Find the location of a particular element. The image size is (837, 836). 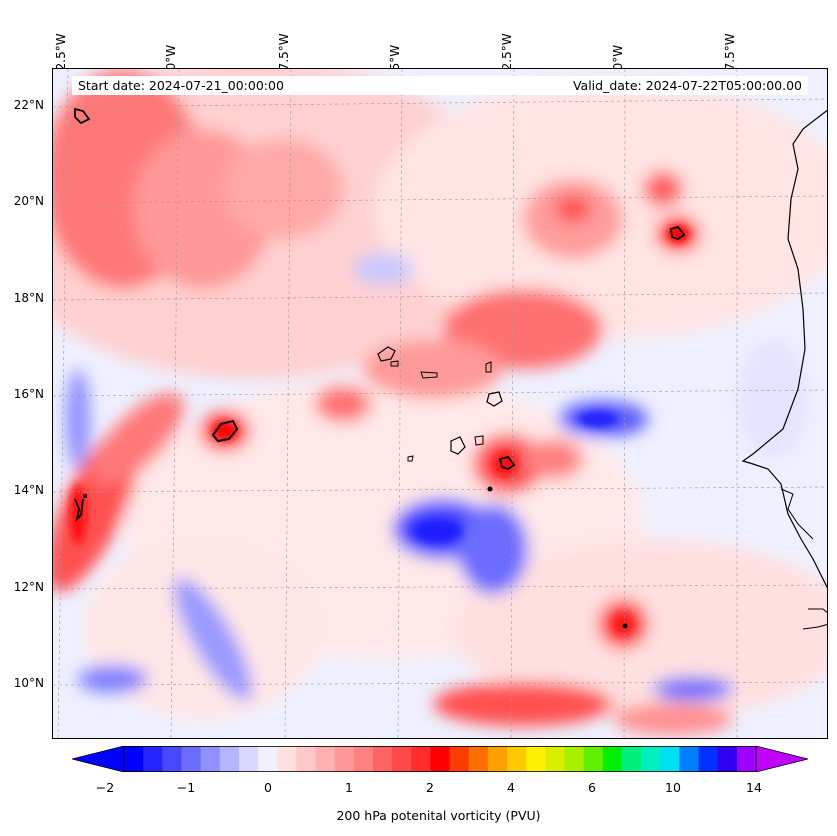

colorbar is located at coordinates (440, 759).